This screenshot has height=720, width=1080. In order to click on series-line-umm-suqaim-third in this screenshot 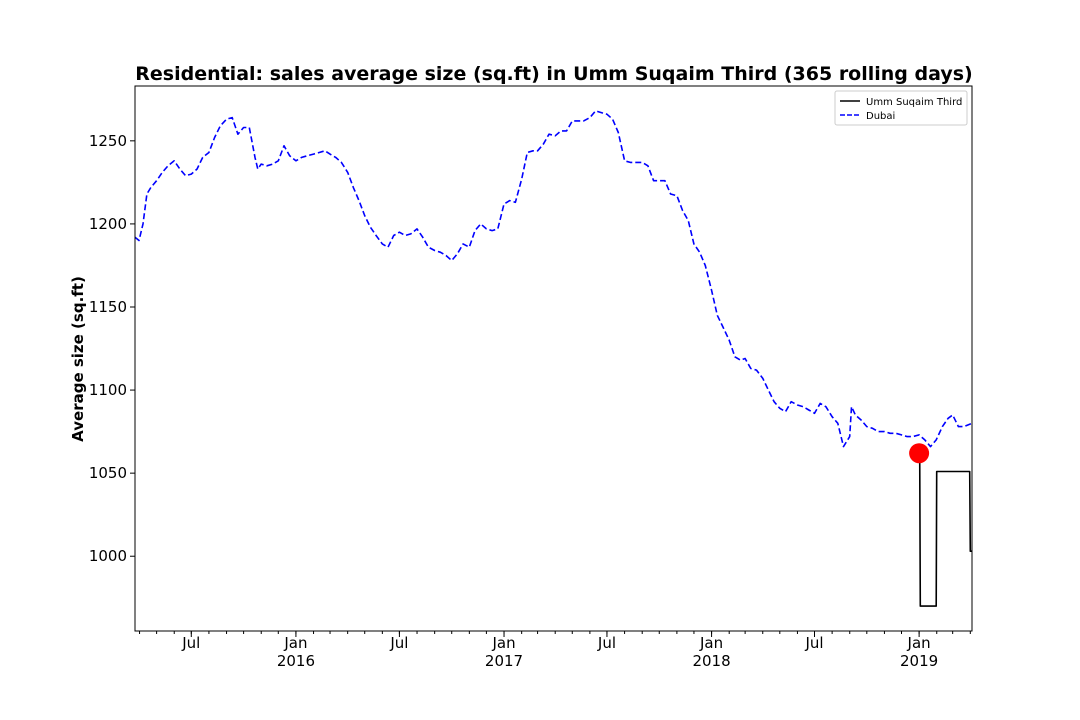, I will do `click(945, 529)`.